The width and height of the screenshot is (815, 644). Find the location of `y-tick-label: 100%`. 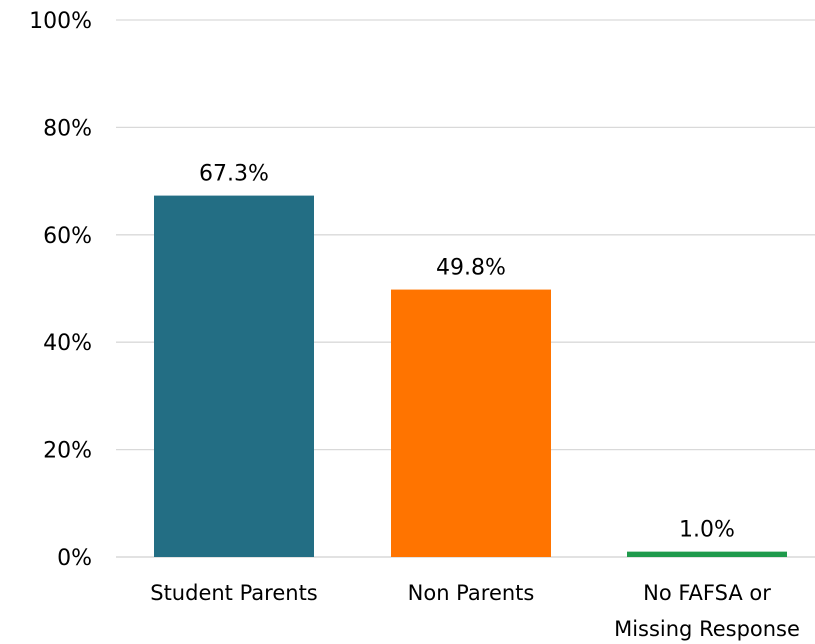

y-tick-label: 100% is located at coordinates (60, 21).